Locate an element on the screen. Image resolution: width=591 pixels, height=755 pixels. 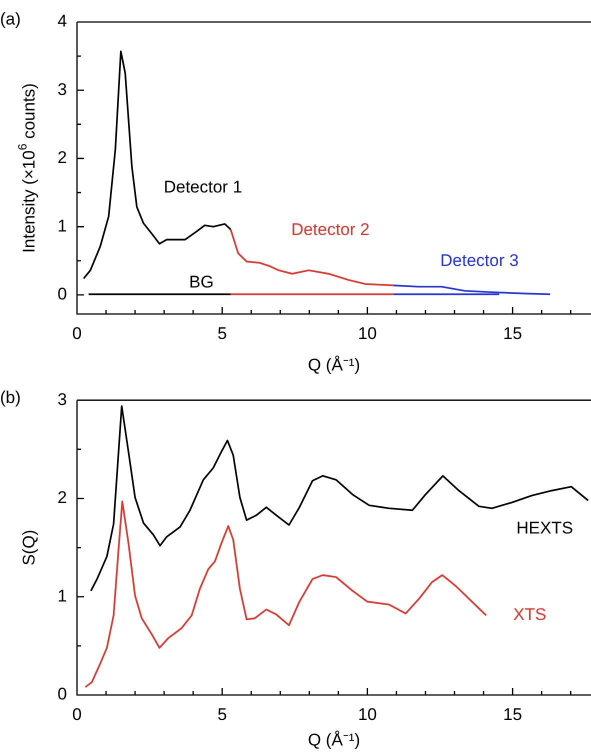
y-axis-title: S(Q) is located at coordinates (29, 548).